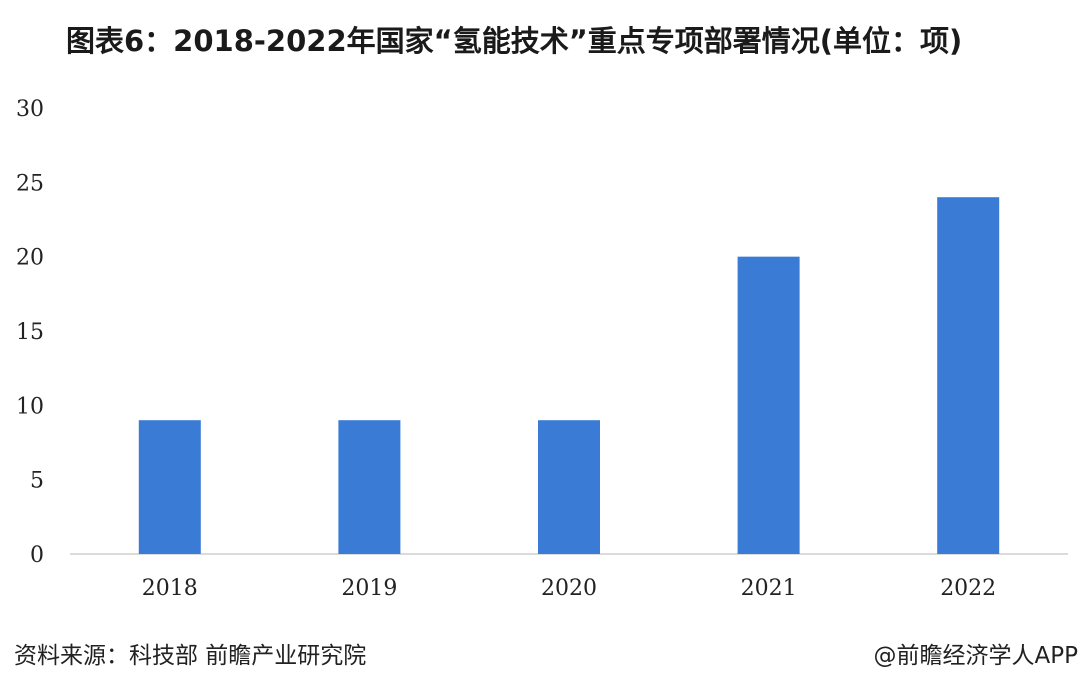 Image resolution: width=1084 pixels, height=692 pixels. I want to click on y-tick-label: 25, so click(30, 183).